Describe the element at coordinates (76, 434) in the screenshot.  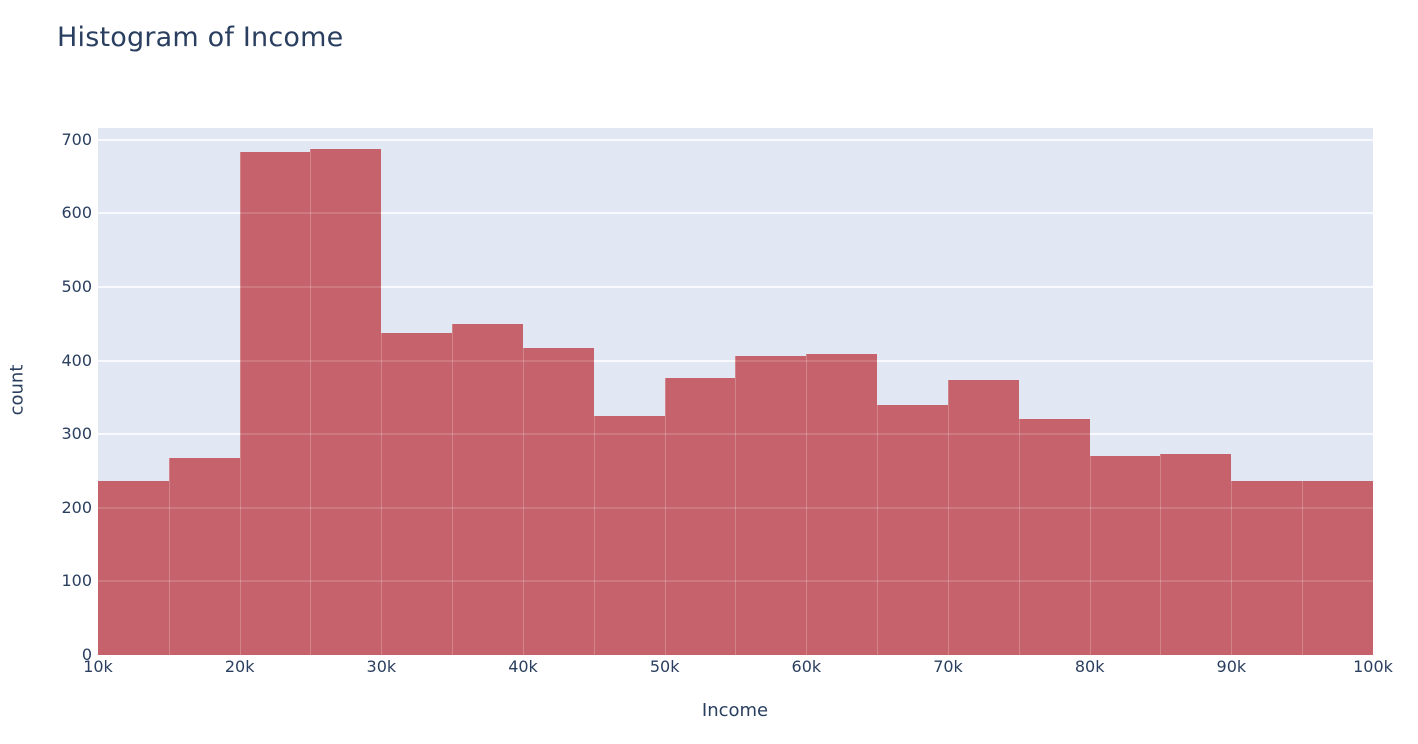
I see `y-tick-label-300: 300` at that location.